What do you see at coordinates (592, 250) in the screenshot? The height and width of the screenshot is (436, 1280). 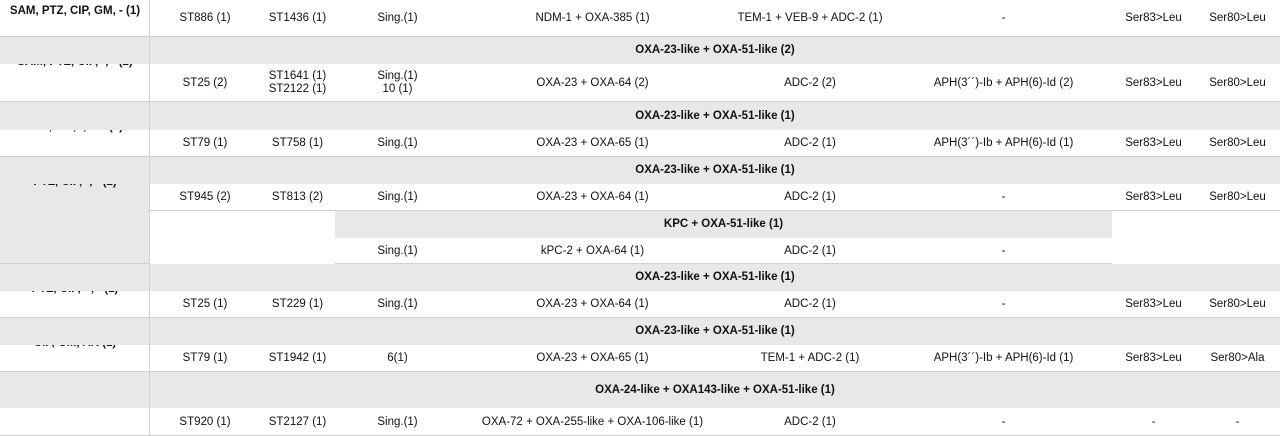 I see `table-cell: kPC-2 + OXA-64 (1)` at bounding box center [592, 250].